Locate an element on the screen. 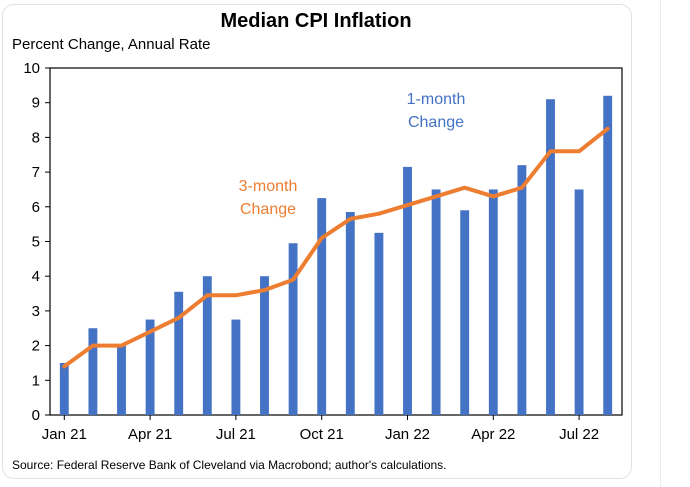 Image resolution: width=690 pixels, height=487 pixels. chart-title: Median CPI Inflation is located at coordinates (315, 21).